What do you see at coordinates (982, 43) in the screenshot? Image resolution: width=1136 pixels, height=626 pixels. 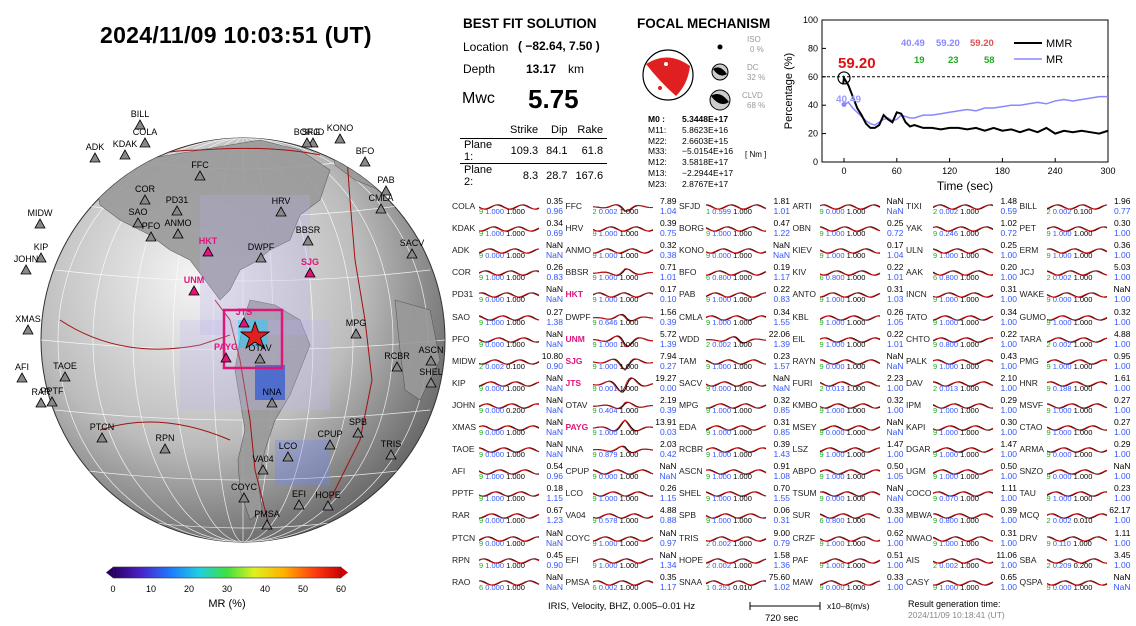 I see `legend-value: 59.20` at bounding box center [982, 43].